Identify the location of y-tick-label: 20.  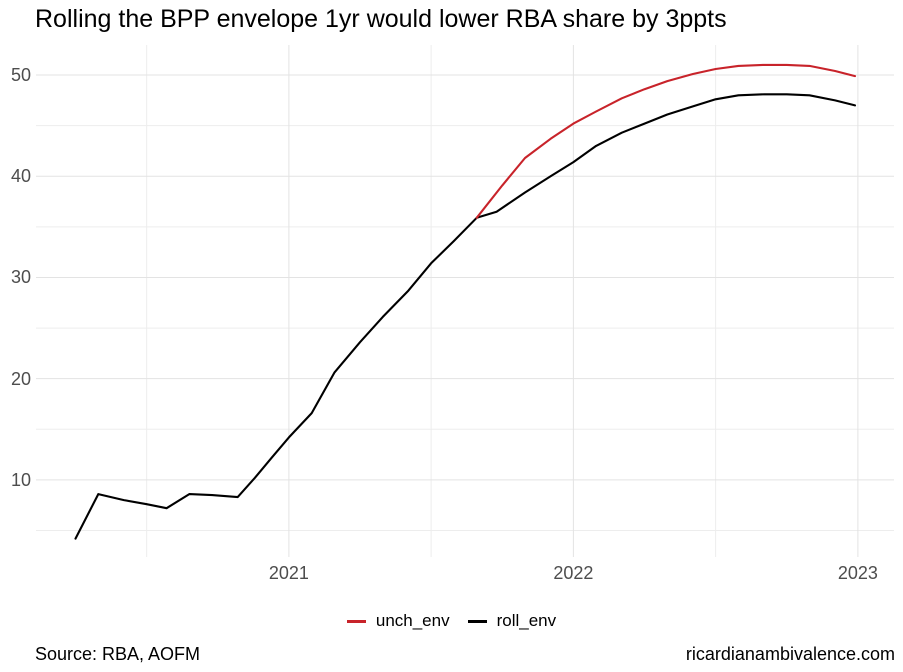
(20, 378).